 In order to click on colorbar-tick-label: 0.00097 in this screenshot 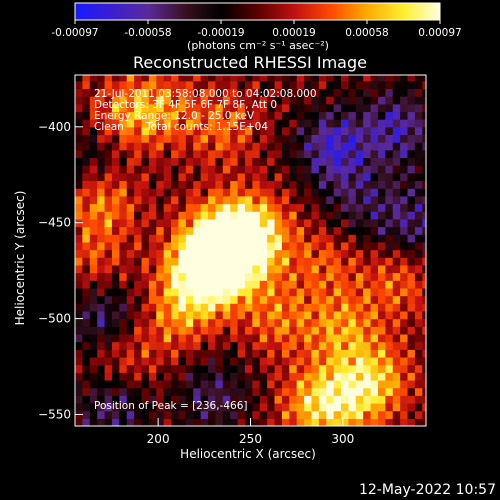, I will do `click(439, 33)`.